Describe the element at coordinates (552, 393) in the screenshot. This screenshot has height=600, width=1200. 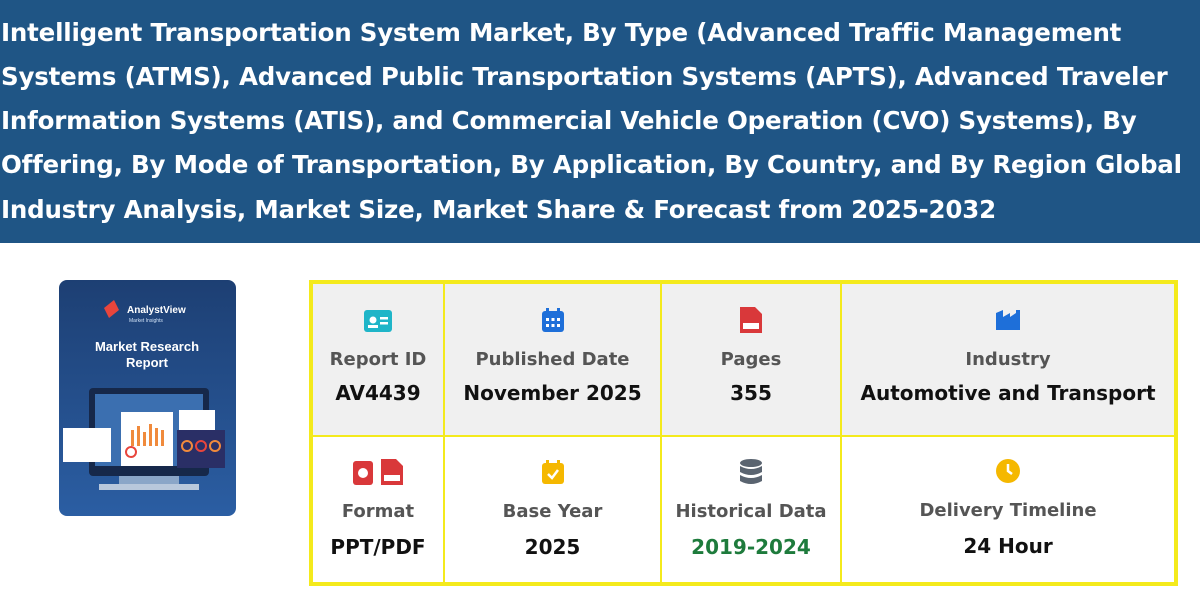
I see `cell-value: November 2025` at that location.